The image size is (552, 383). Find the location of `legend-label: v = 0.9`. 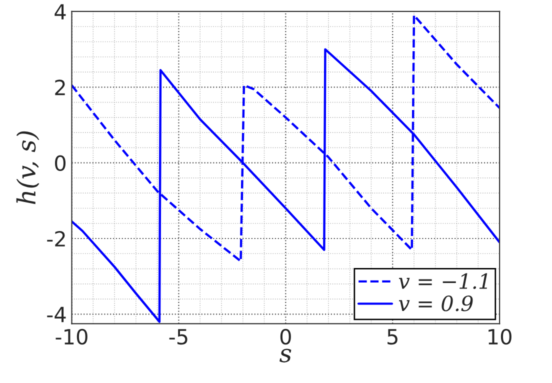

legend-label: v = 0.9 is located at coordinates (435, 304).